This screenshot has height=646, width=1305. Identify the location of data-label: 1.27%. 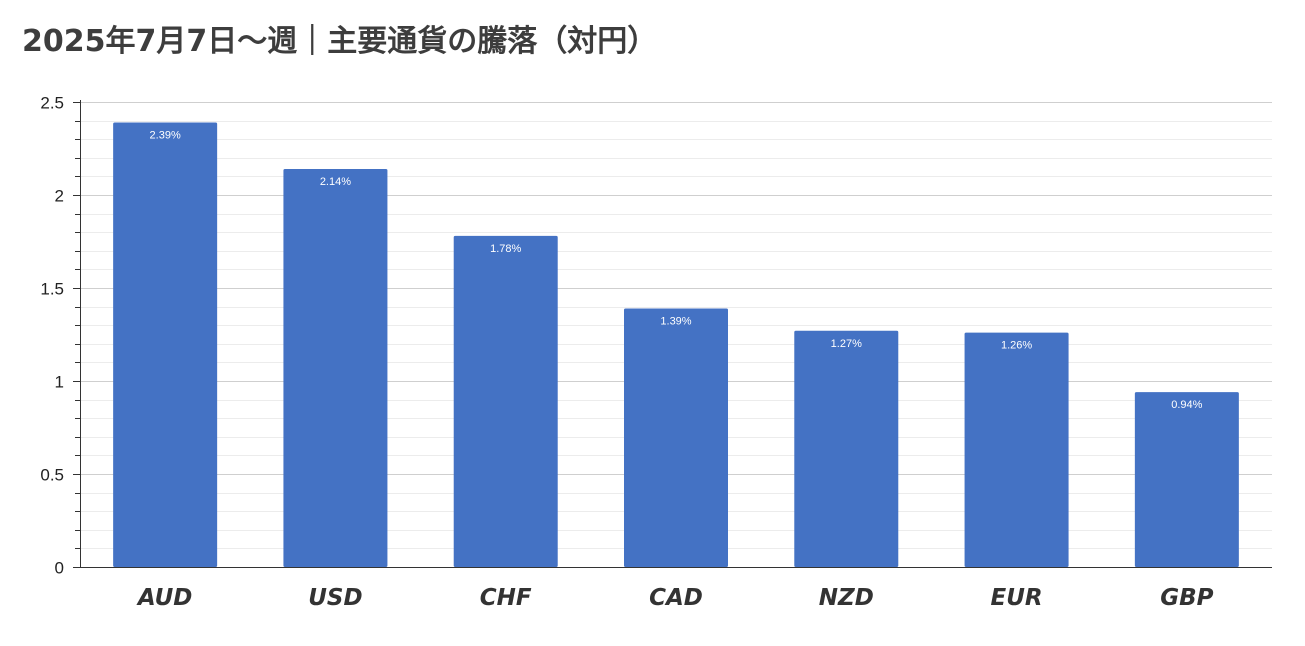
(846, 344).